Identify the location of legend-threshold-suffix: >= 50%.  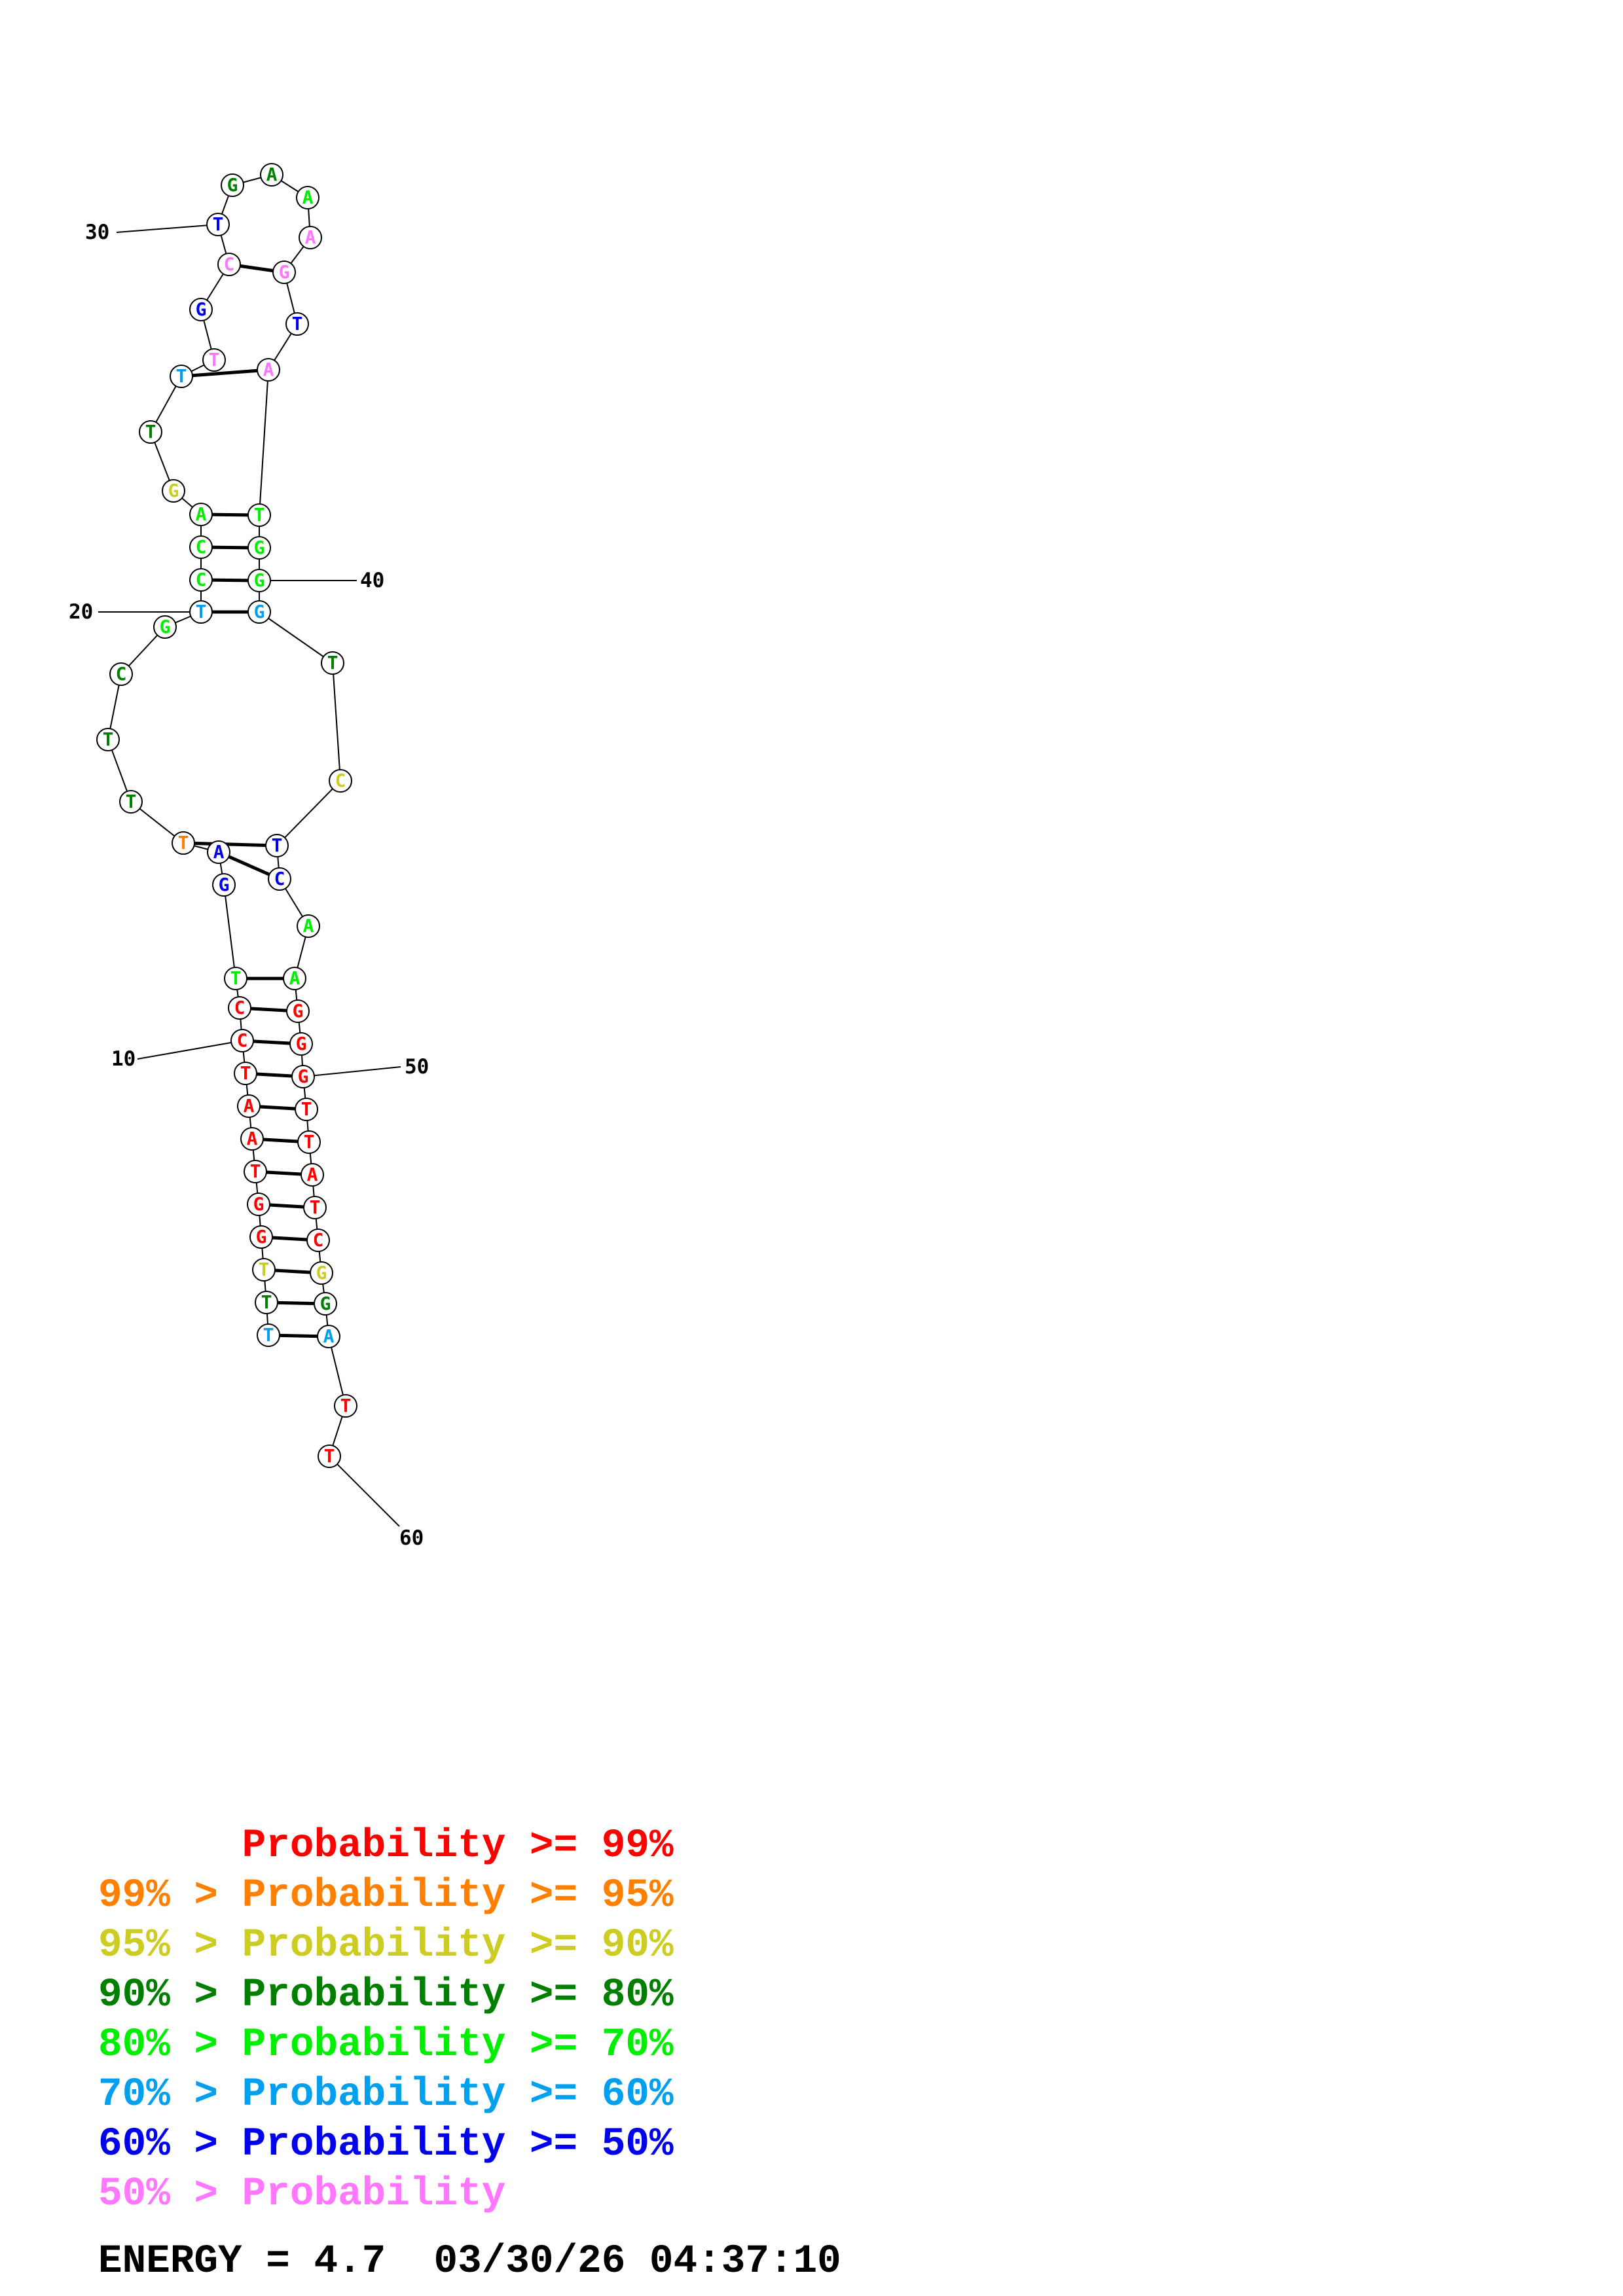
(589, 2144).